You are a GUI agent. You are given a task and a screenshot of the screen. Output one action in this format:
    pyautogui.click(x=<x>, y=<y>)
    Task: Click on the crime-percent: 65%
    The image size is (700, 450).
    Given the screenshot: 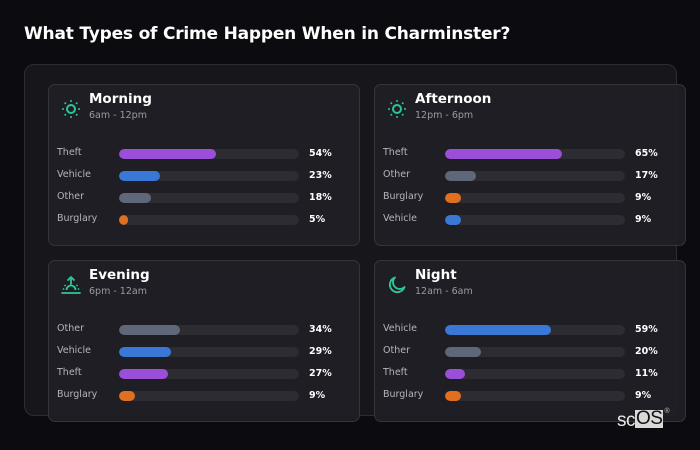 What is the action you would take?
    pyautogui.click(x=646, y=153)
    